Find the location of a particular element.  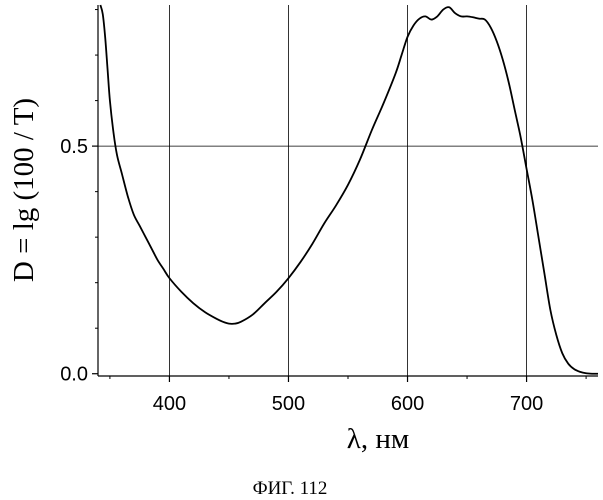

x-tick-label: 500 is located at coordinates (288, 404).